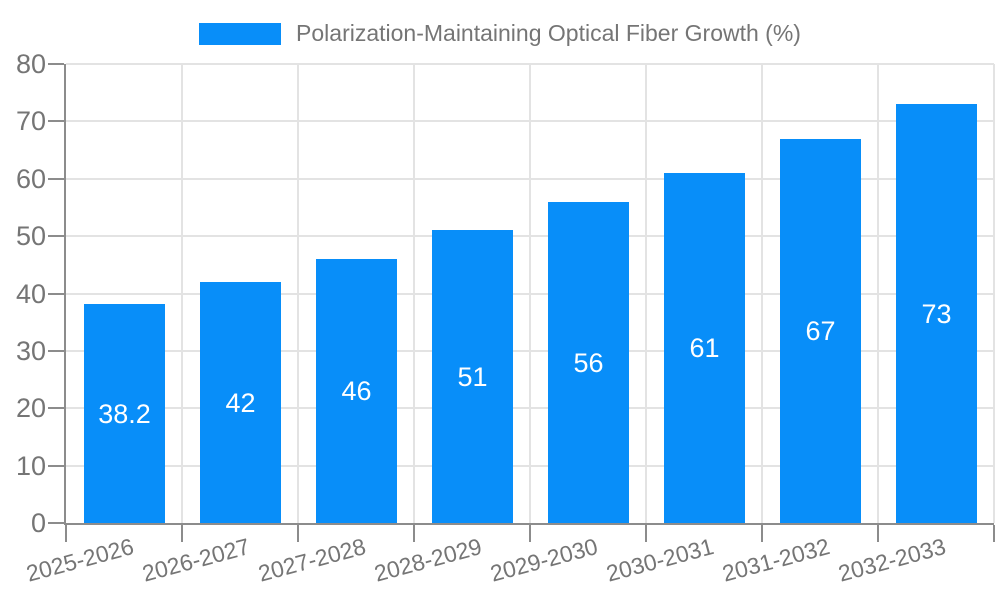 The image size is (1000, 600). Describe the element at coordinates (65, 294) in the screenshot. I see `y-axis-line` at that location.